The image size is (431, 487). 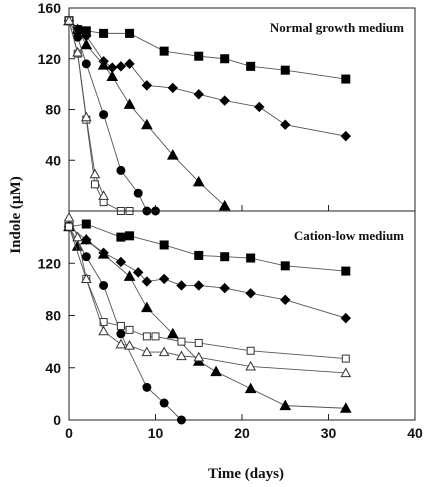 I want to click on y-tick-label-normal: 120, so click(x=50, y=59).